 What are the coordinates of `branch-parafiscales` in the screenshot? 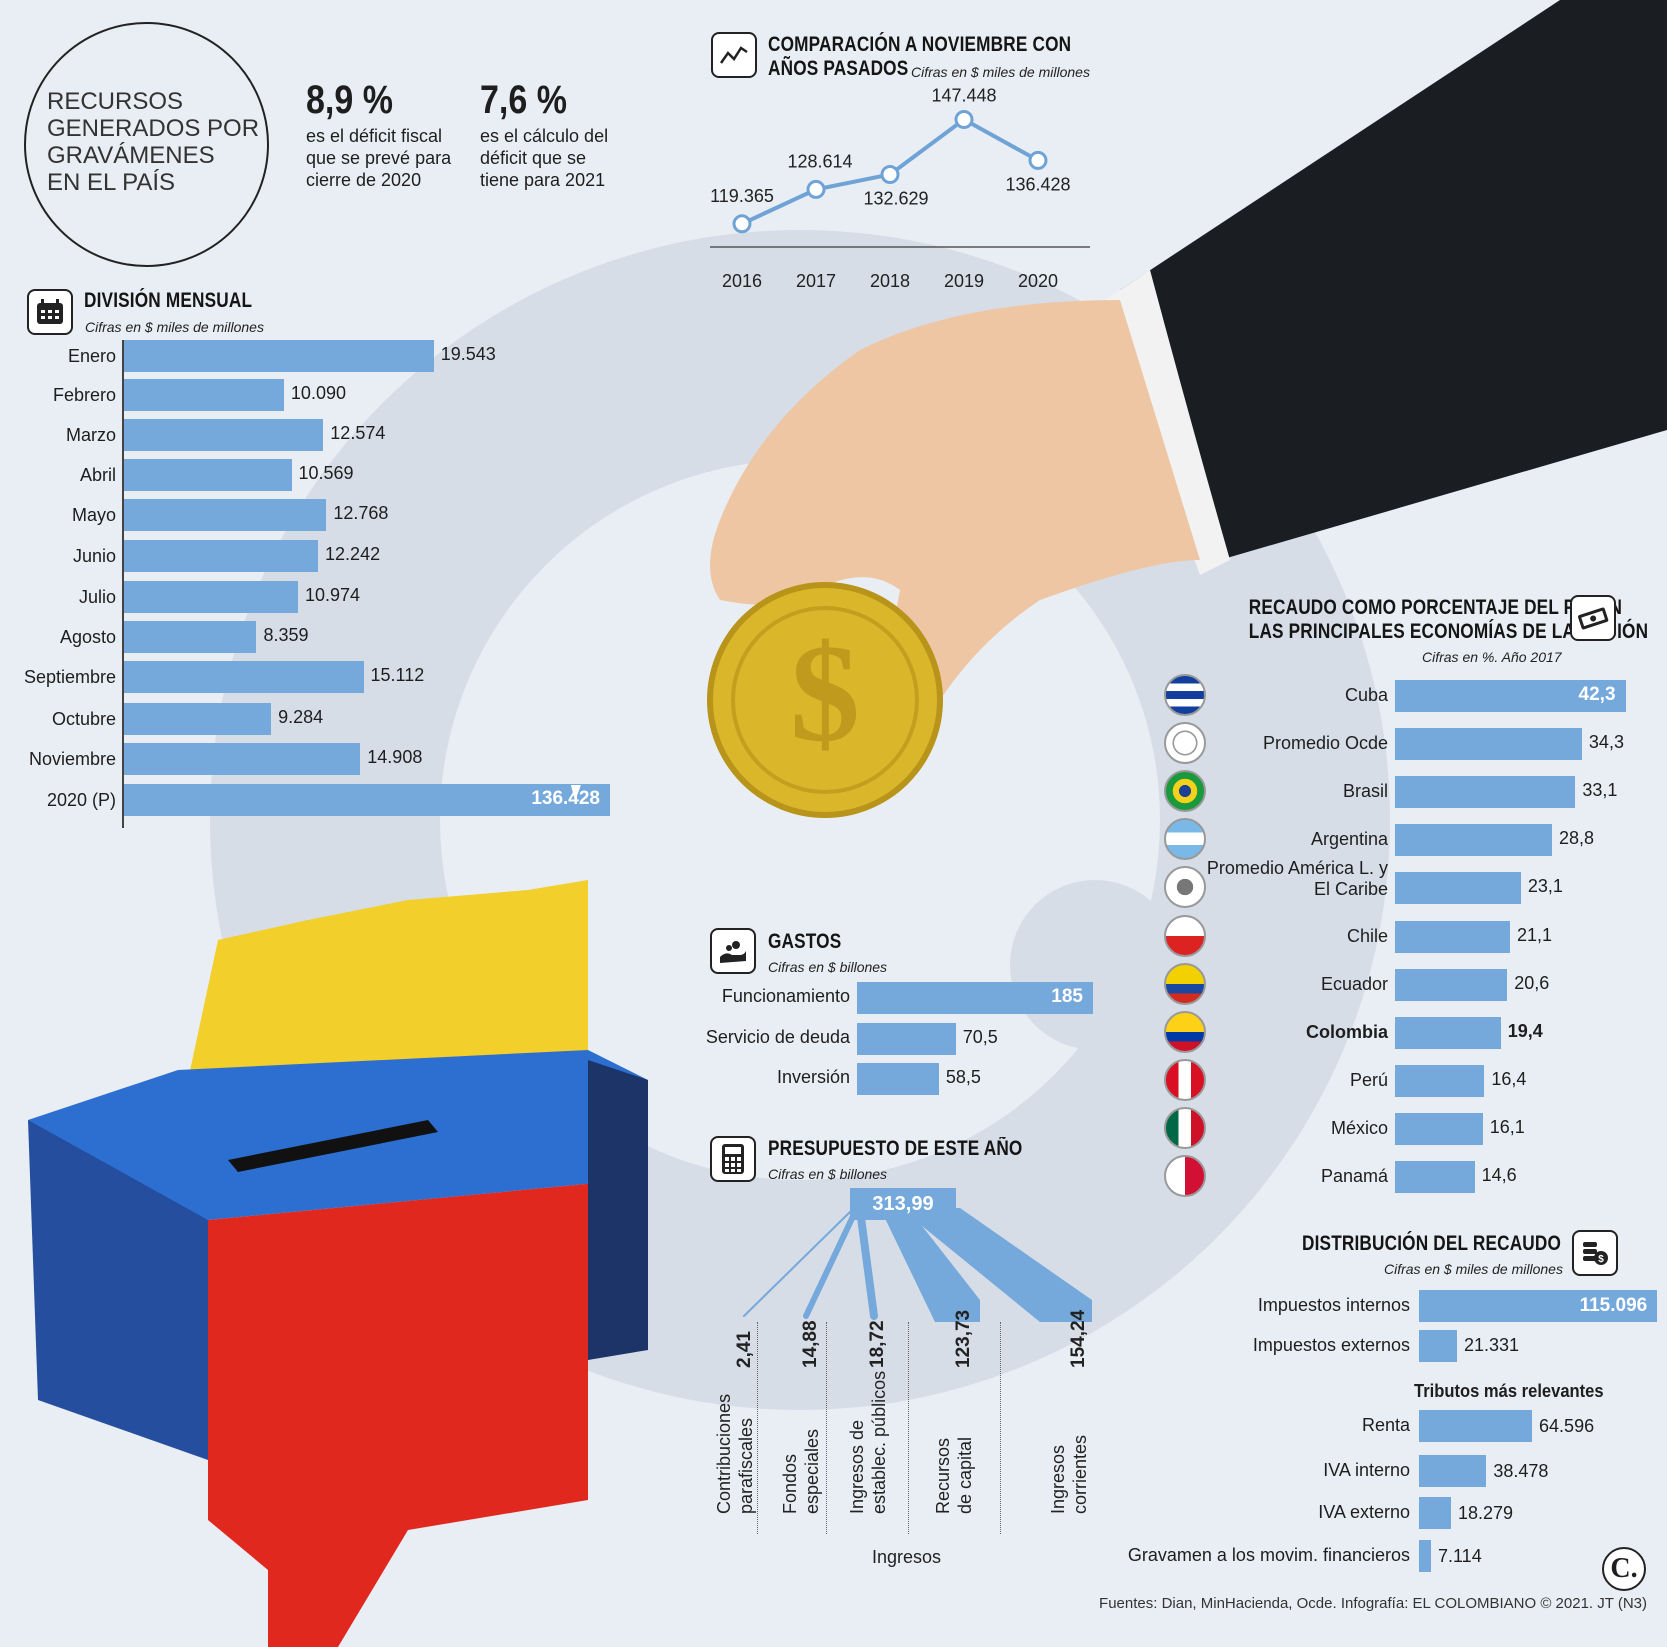 It's located at (798, 1263).